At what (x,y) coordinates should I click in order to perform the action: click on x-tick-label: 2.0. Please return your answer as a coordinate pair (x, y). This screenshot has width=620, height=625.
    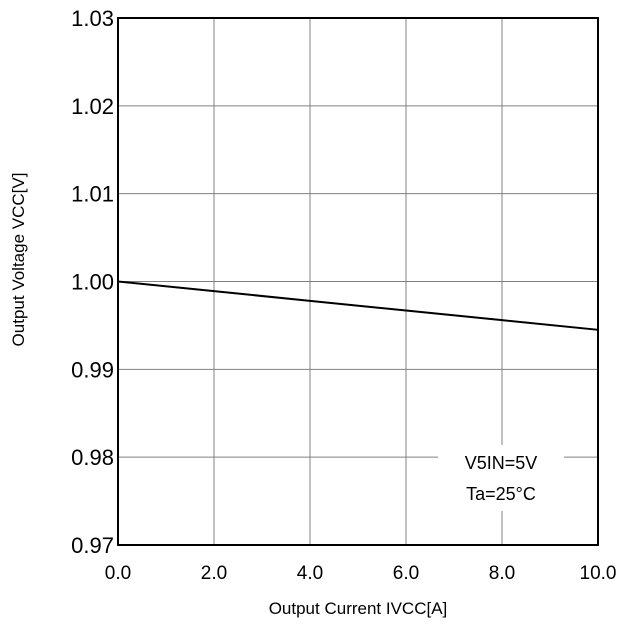
    Looking at the image, I should click on (214, 573).